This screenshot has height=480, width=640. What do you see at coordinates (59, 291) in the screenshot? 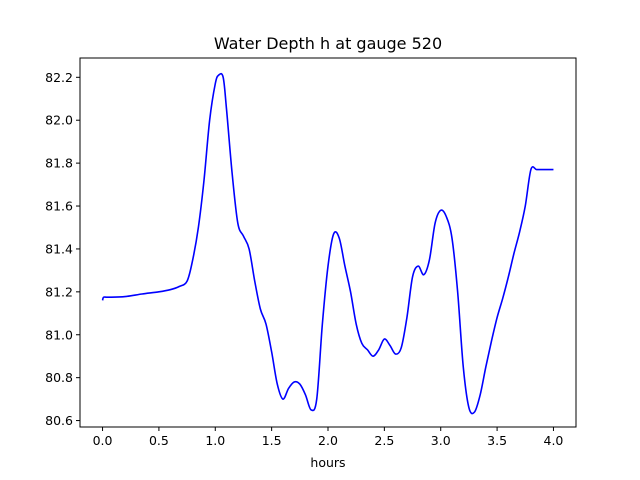
I see `y-tick-label: 81.2` at bounding box center [59, 291].